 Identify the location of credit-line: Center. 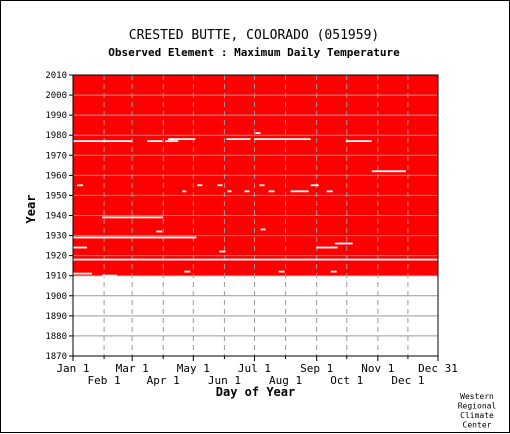
(477, 425).